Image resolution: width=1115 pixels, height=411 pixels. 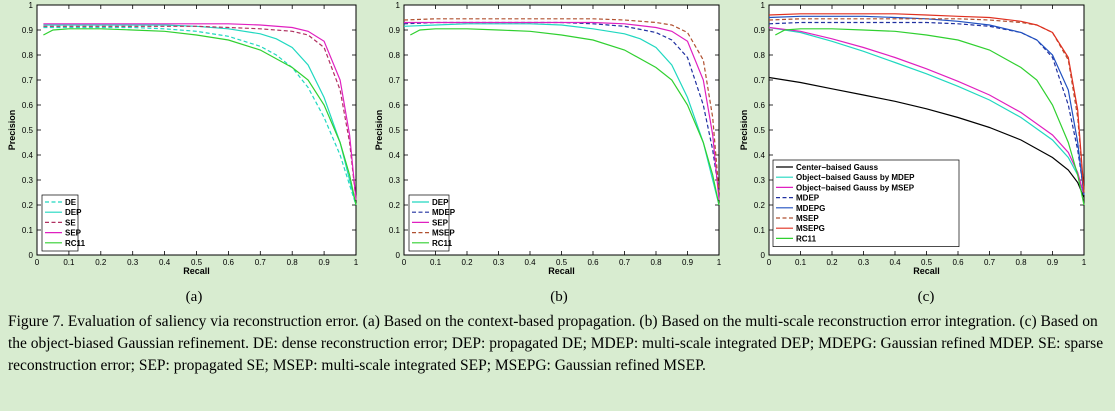 I want to click on subfigure-label-c: (c), so click(x=926, y=297).